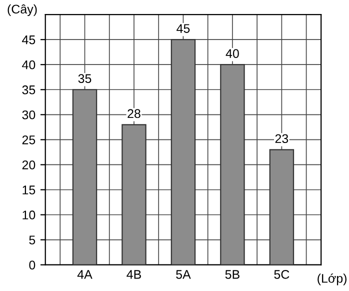  Describe the element at coordinates (29, 165) in the screenshot. I see `y-tick-label: 20` at that location.